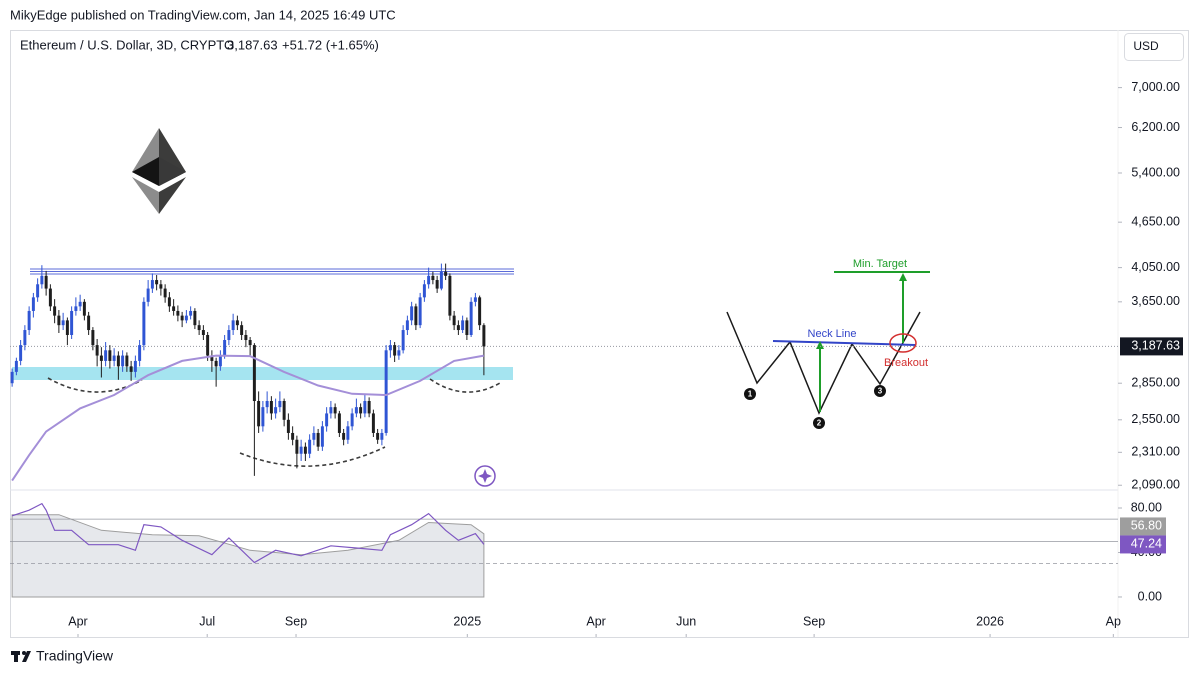 The image size is (1200, 675). What do you see at coordinates (1146, 46) in the screenshot?
I see `currency: USD` at bounding box center [1146, 46].